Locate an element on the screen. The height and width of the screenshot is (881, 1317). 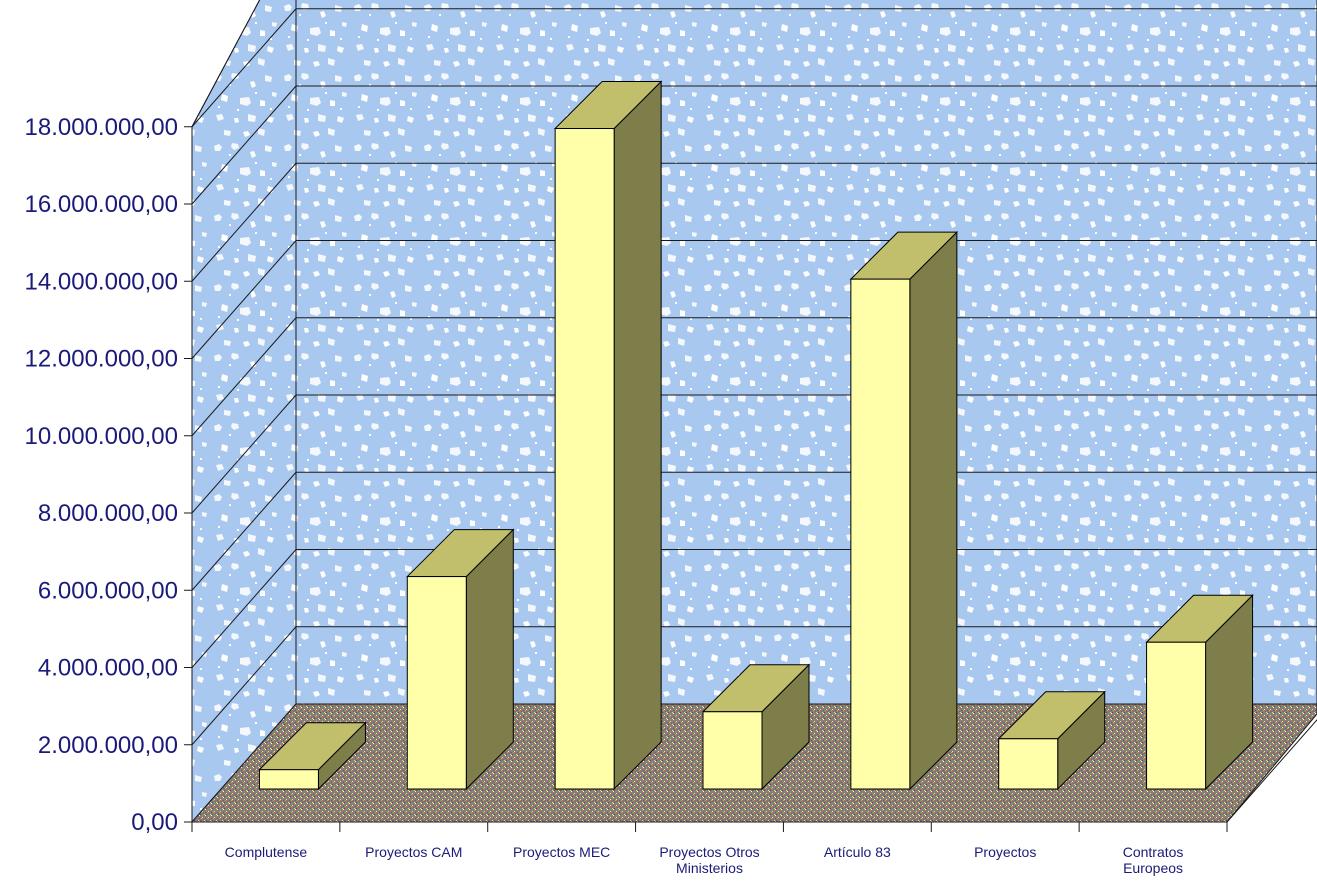
y-tick-label: 10.000.000,00 is located at coordinates (101, 436).